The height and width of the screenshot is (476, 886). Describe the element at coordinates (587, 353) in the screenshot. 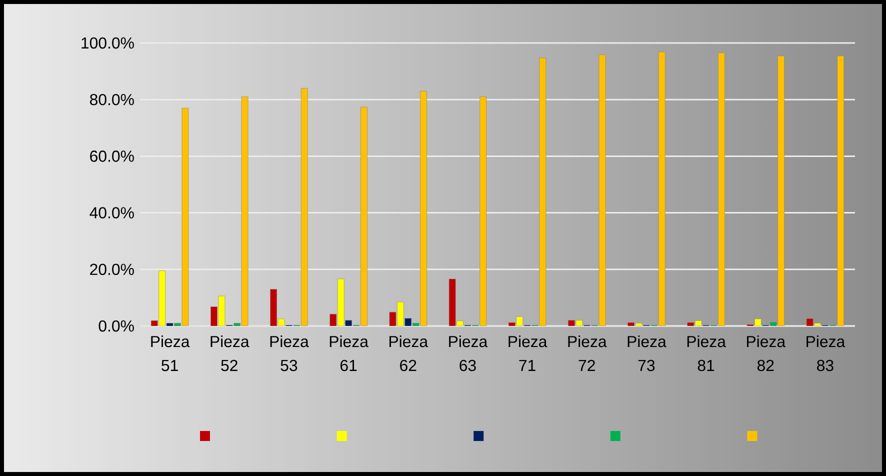

I see `x-tick-label: Pieza 72` at that location.